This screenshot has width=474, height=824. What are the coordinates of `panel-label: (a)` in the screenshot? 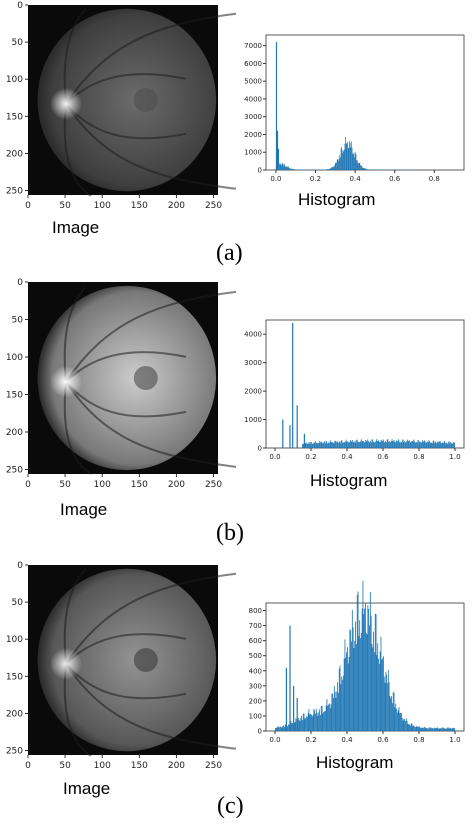 It's located at (229, 253).